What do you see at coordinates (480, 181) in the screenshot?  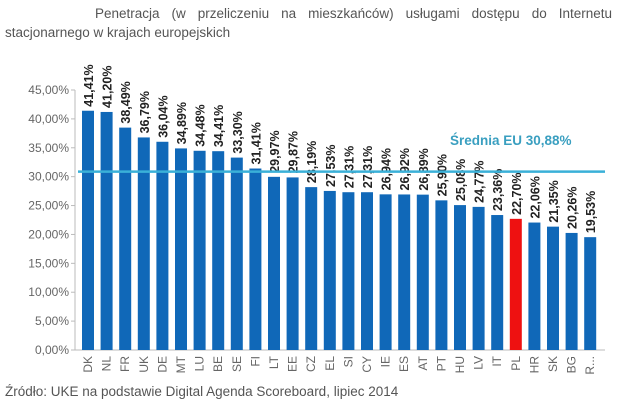 I see `data-label-LV: 24,77%` at bounding box center [480, 181].